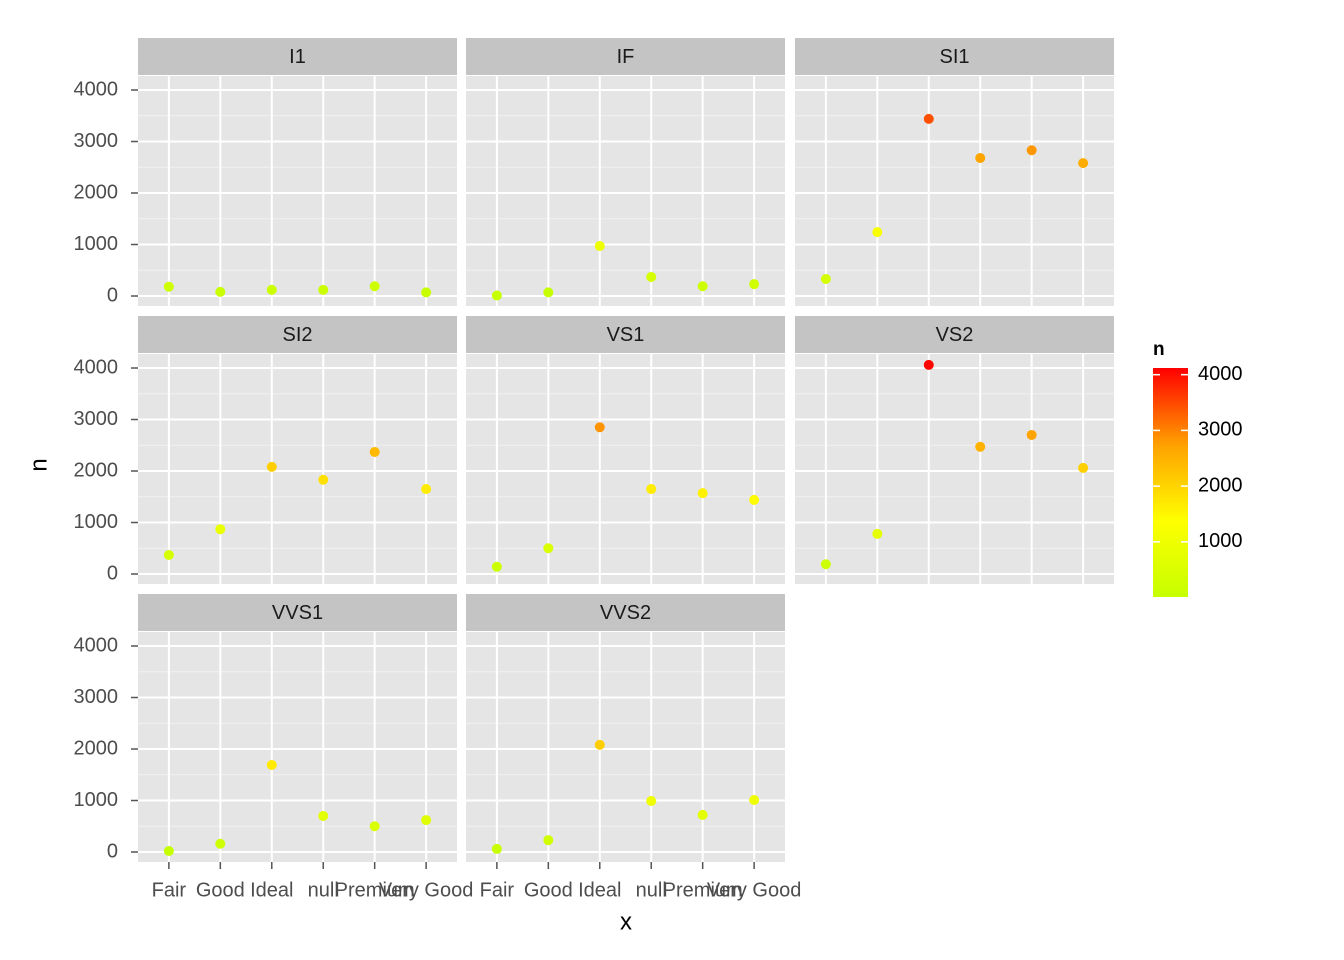 The width and height of the screenshot is (1344, 960). Describe the element at coordinates (1159, 349) in the screenshot. I see `legend-title: n` at that location.